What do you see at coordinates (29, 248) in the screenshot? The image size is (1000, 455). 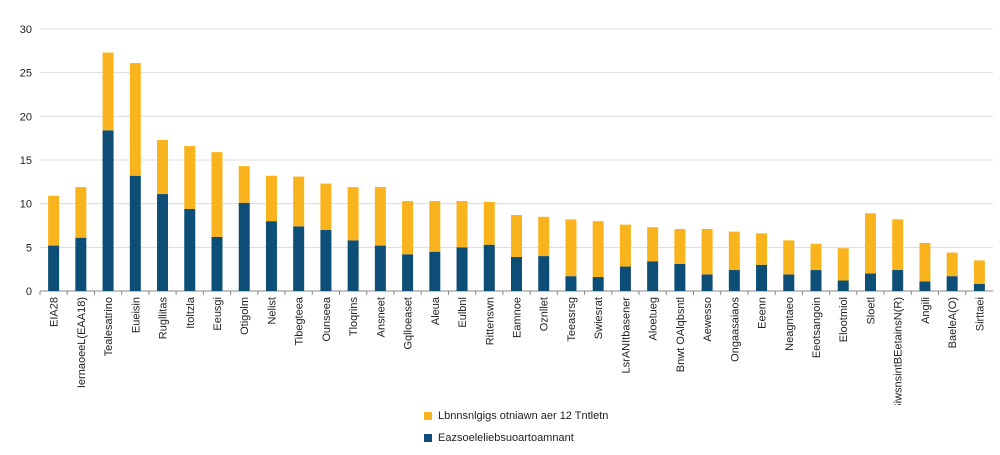 I see `y-tick-label: 5` at bounding box center [29, 248].